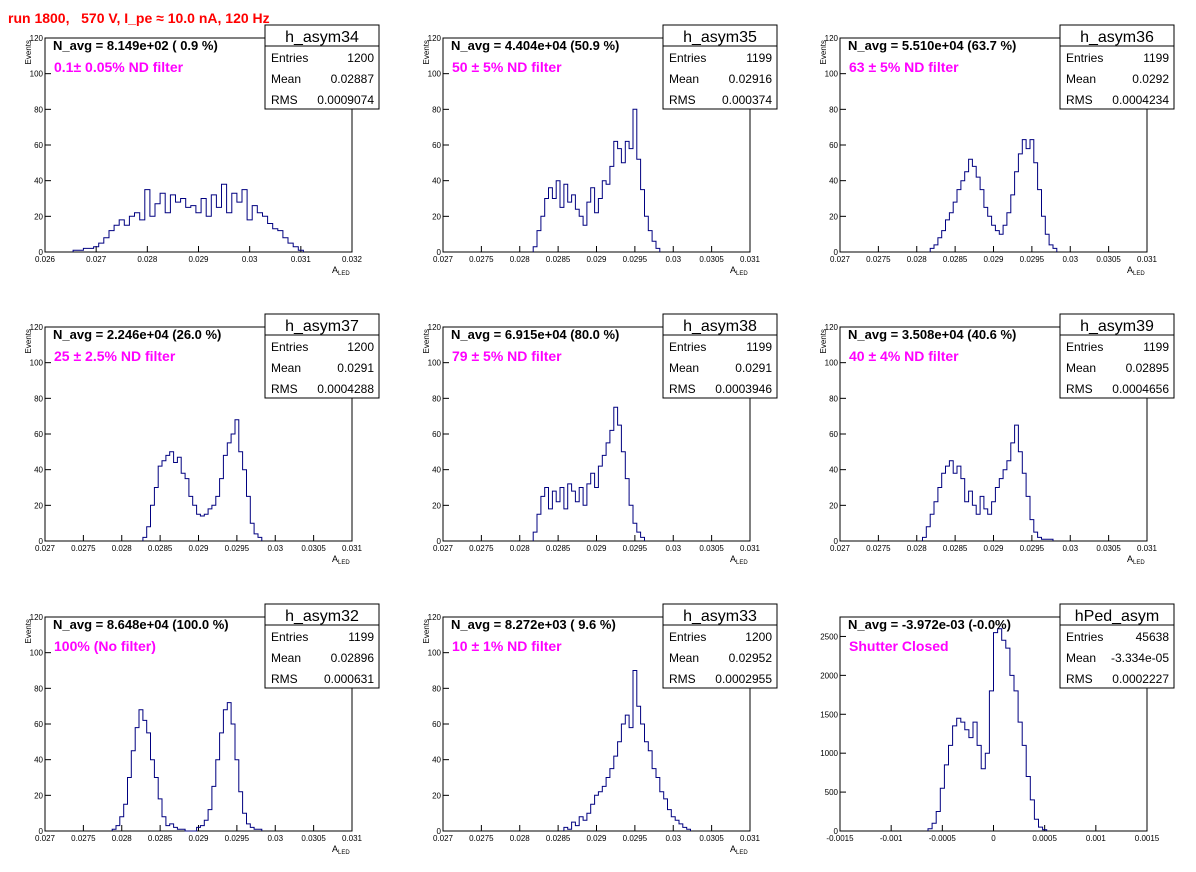 This screenshot has width=1196, height=872. What do you see at coordinates (747, 100) in the screenshot?
I see `stats-value: 0.000374` at bounding box center [747, 100].